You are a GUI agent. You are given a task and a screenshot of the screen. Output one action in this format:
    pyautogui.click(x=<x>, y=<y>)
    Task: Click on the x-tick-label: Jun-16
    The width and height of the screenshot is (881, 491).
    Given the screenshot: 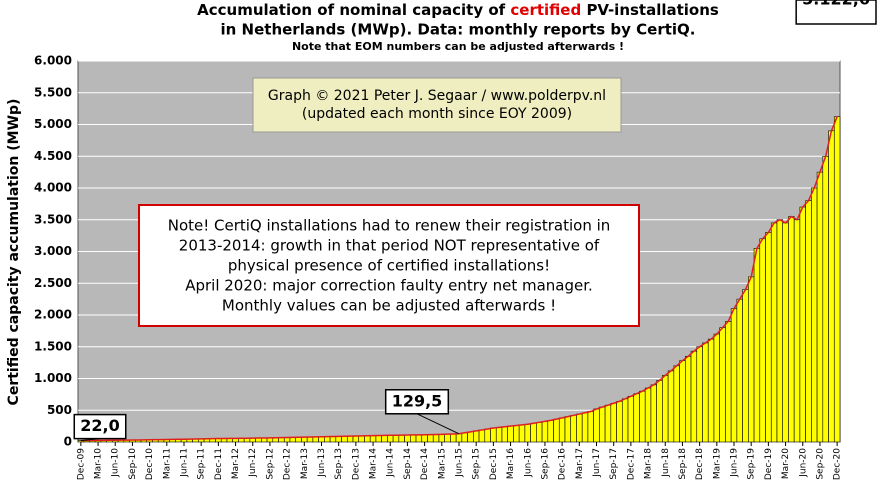 What is the action you would take?
    pyautogui.click(x=528, y=463)
    